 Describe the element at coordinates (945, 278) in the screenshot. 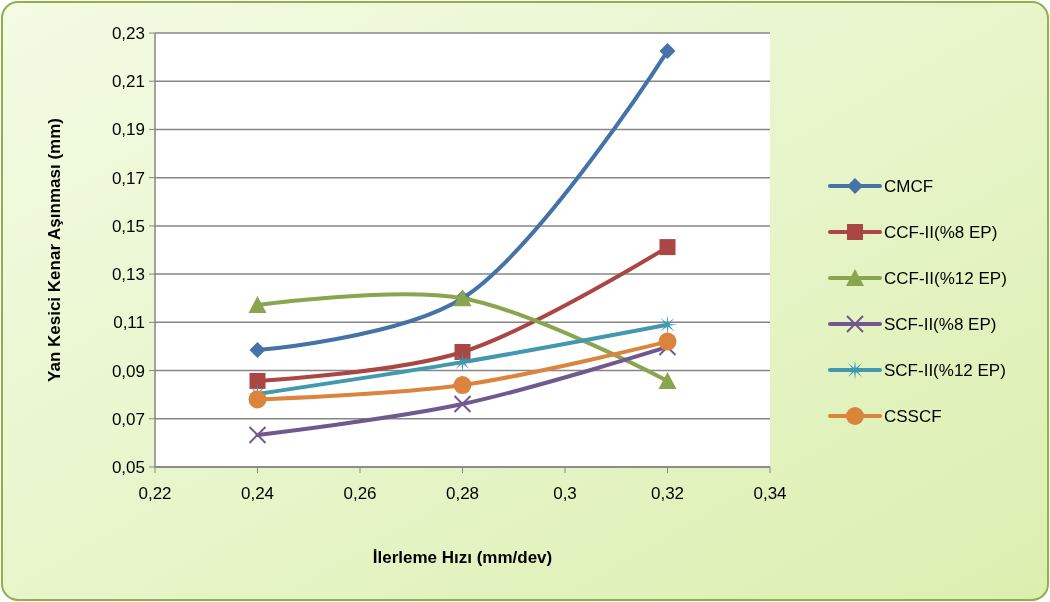

I see `legend-label: CCF-II(%12 EP)` at that location.